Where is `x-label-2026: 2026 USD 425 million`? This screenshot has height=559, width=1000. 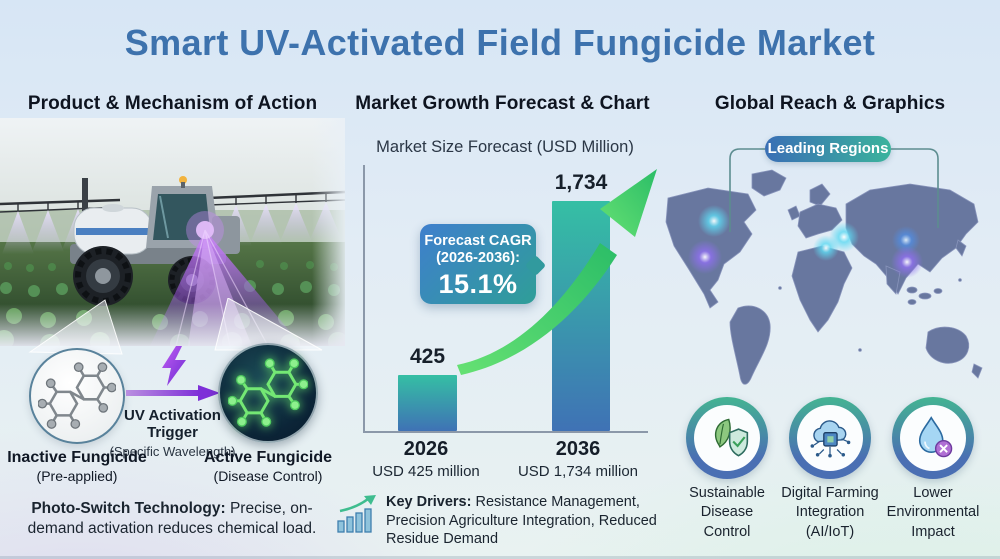 x-label-2026: 2026 USD 425 million is located at coordinates (426, 459).